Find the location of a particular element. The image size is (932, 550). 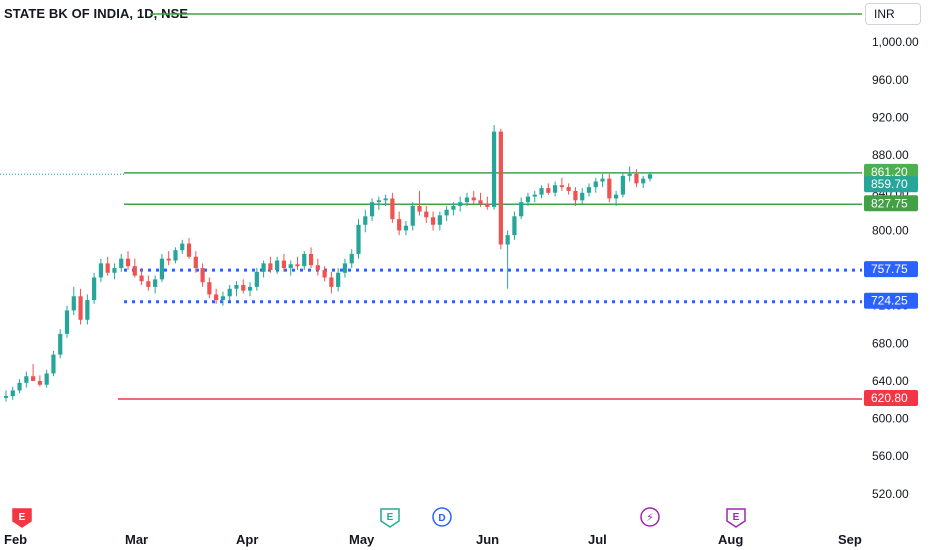

x-tick-label: Aug is located at coordinates (730, 539).